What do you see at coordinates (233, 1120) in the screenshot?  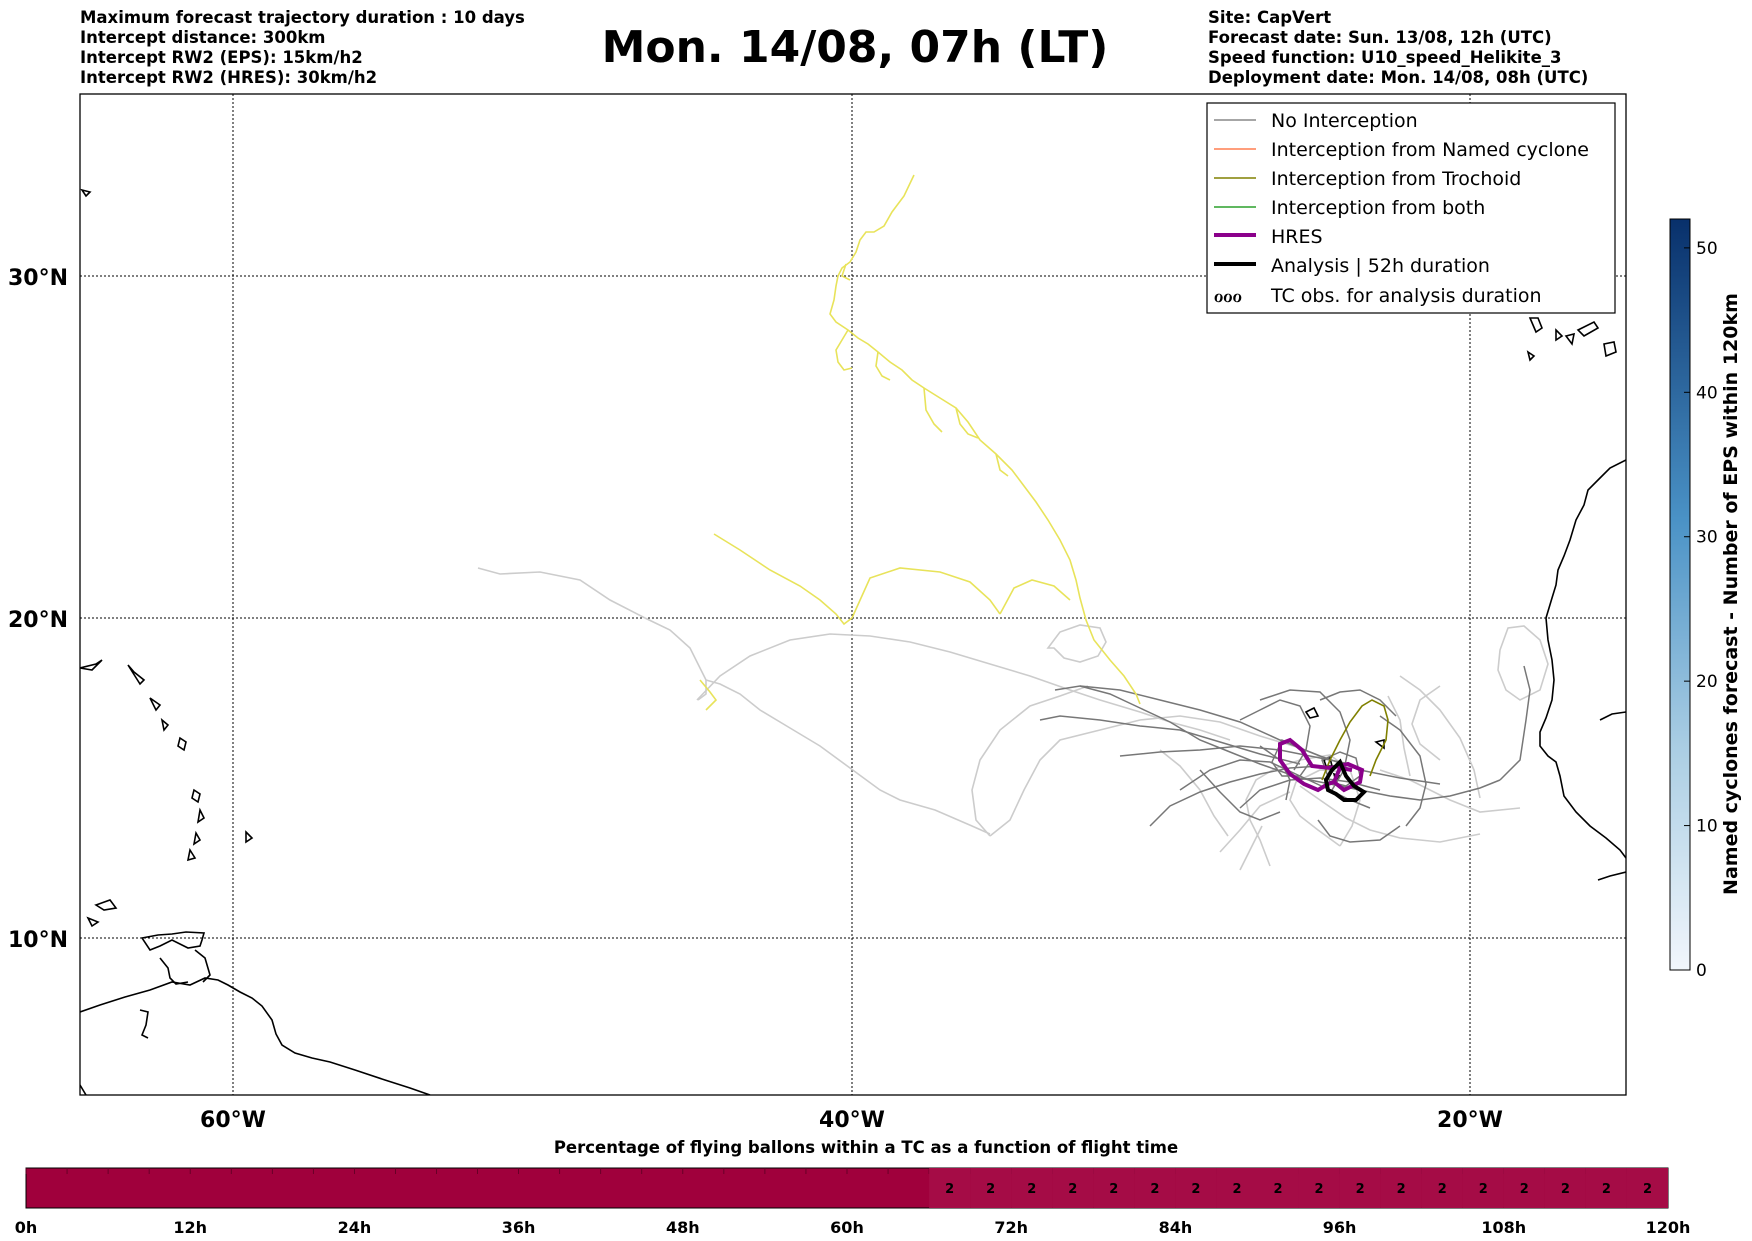 I see `lon-label-60w: 60°W` at bounding box center [233, 1120].